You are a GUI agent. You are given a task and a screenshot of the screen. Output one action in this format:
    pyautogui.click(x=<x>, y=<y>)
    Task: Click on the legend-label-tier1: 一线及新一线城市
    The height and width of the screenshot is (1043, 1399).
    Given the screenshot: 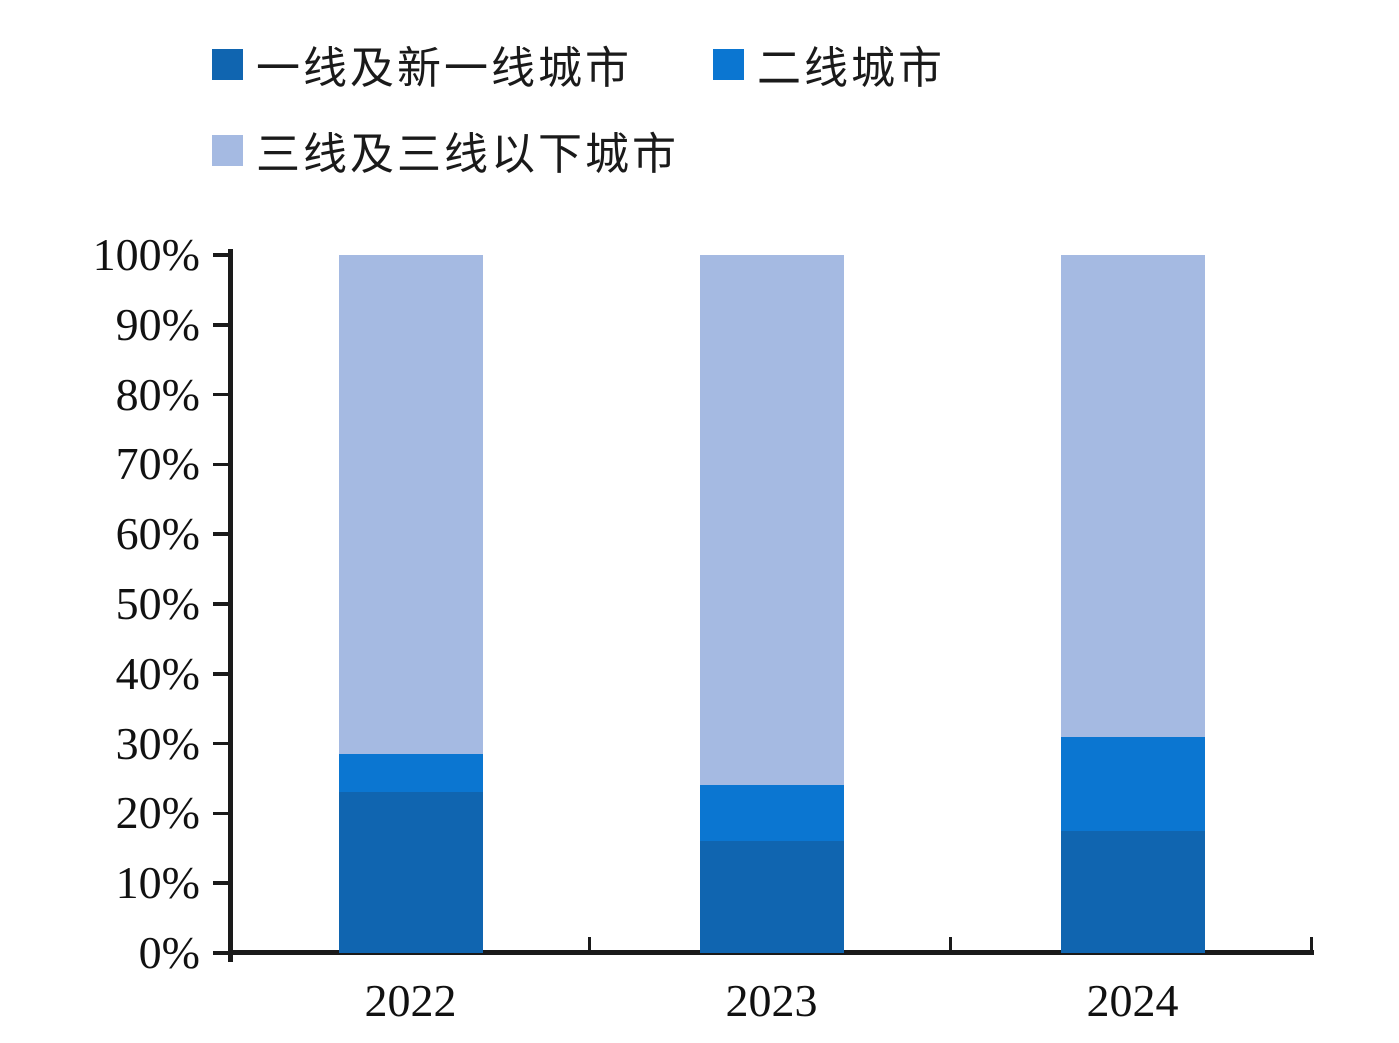 What is the action you would take?
    pyautogui.click(x=444, y=68)
    